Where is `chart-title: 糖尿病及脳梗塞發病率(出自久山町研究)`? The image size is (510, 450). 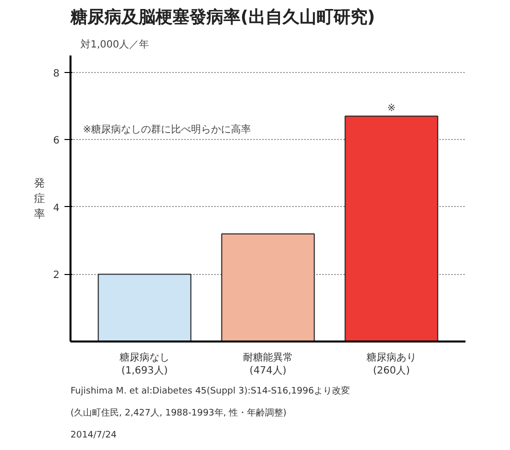
chart-title: 糖尿病及脳梗塞發病率(出自久山町研究) is located at coordinates (223, 18).